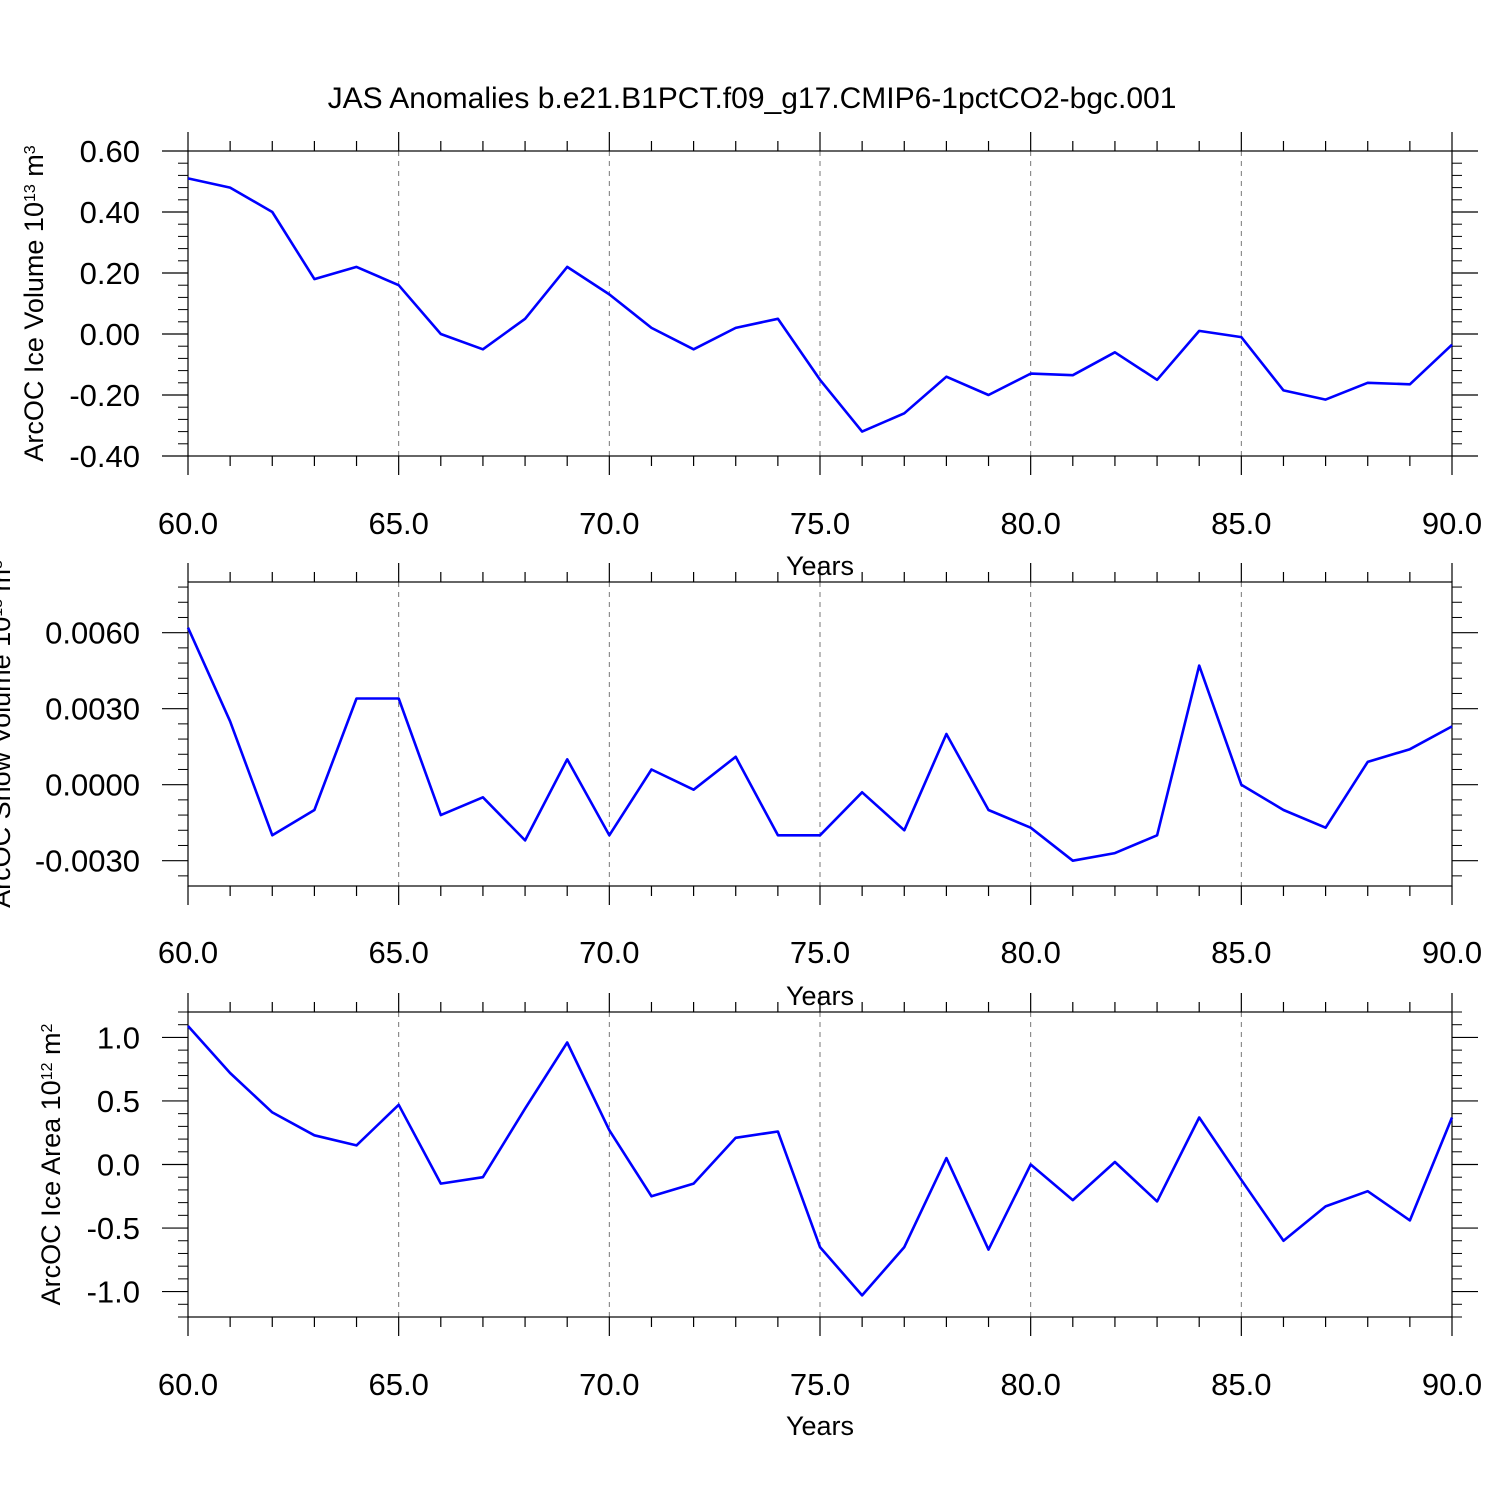 The height and width of the screenshot is (1500, 1500). I want to click on y-tick-label: -0.40, so click(104, 456).